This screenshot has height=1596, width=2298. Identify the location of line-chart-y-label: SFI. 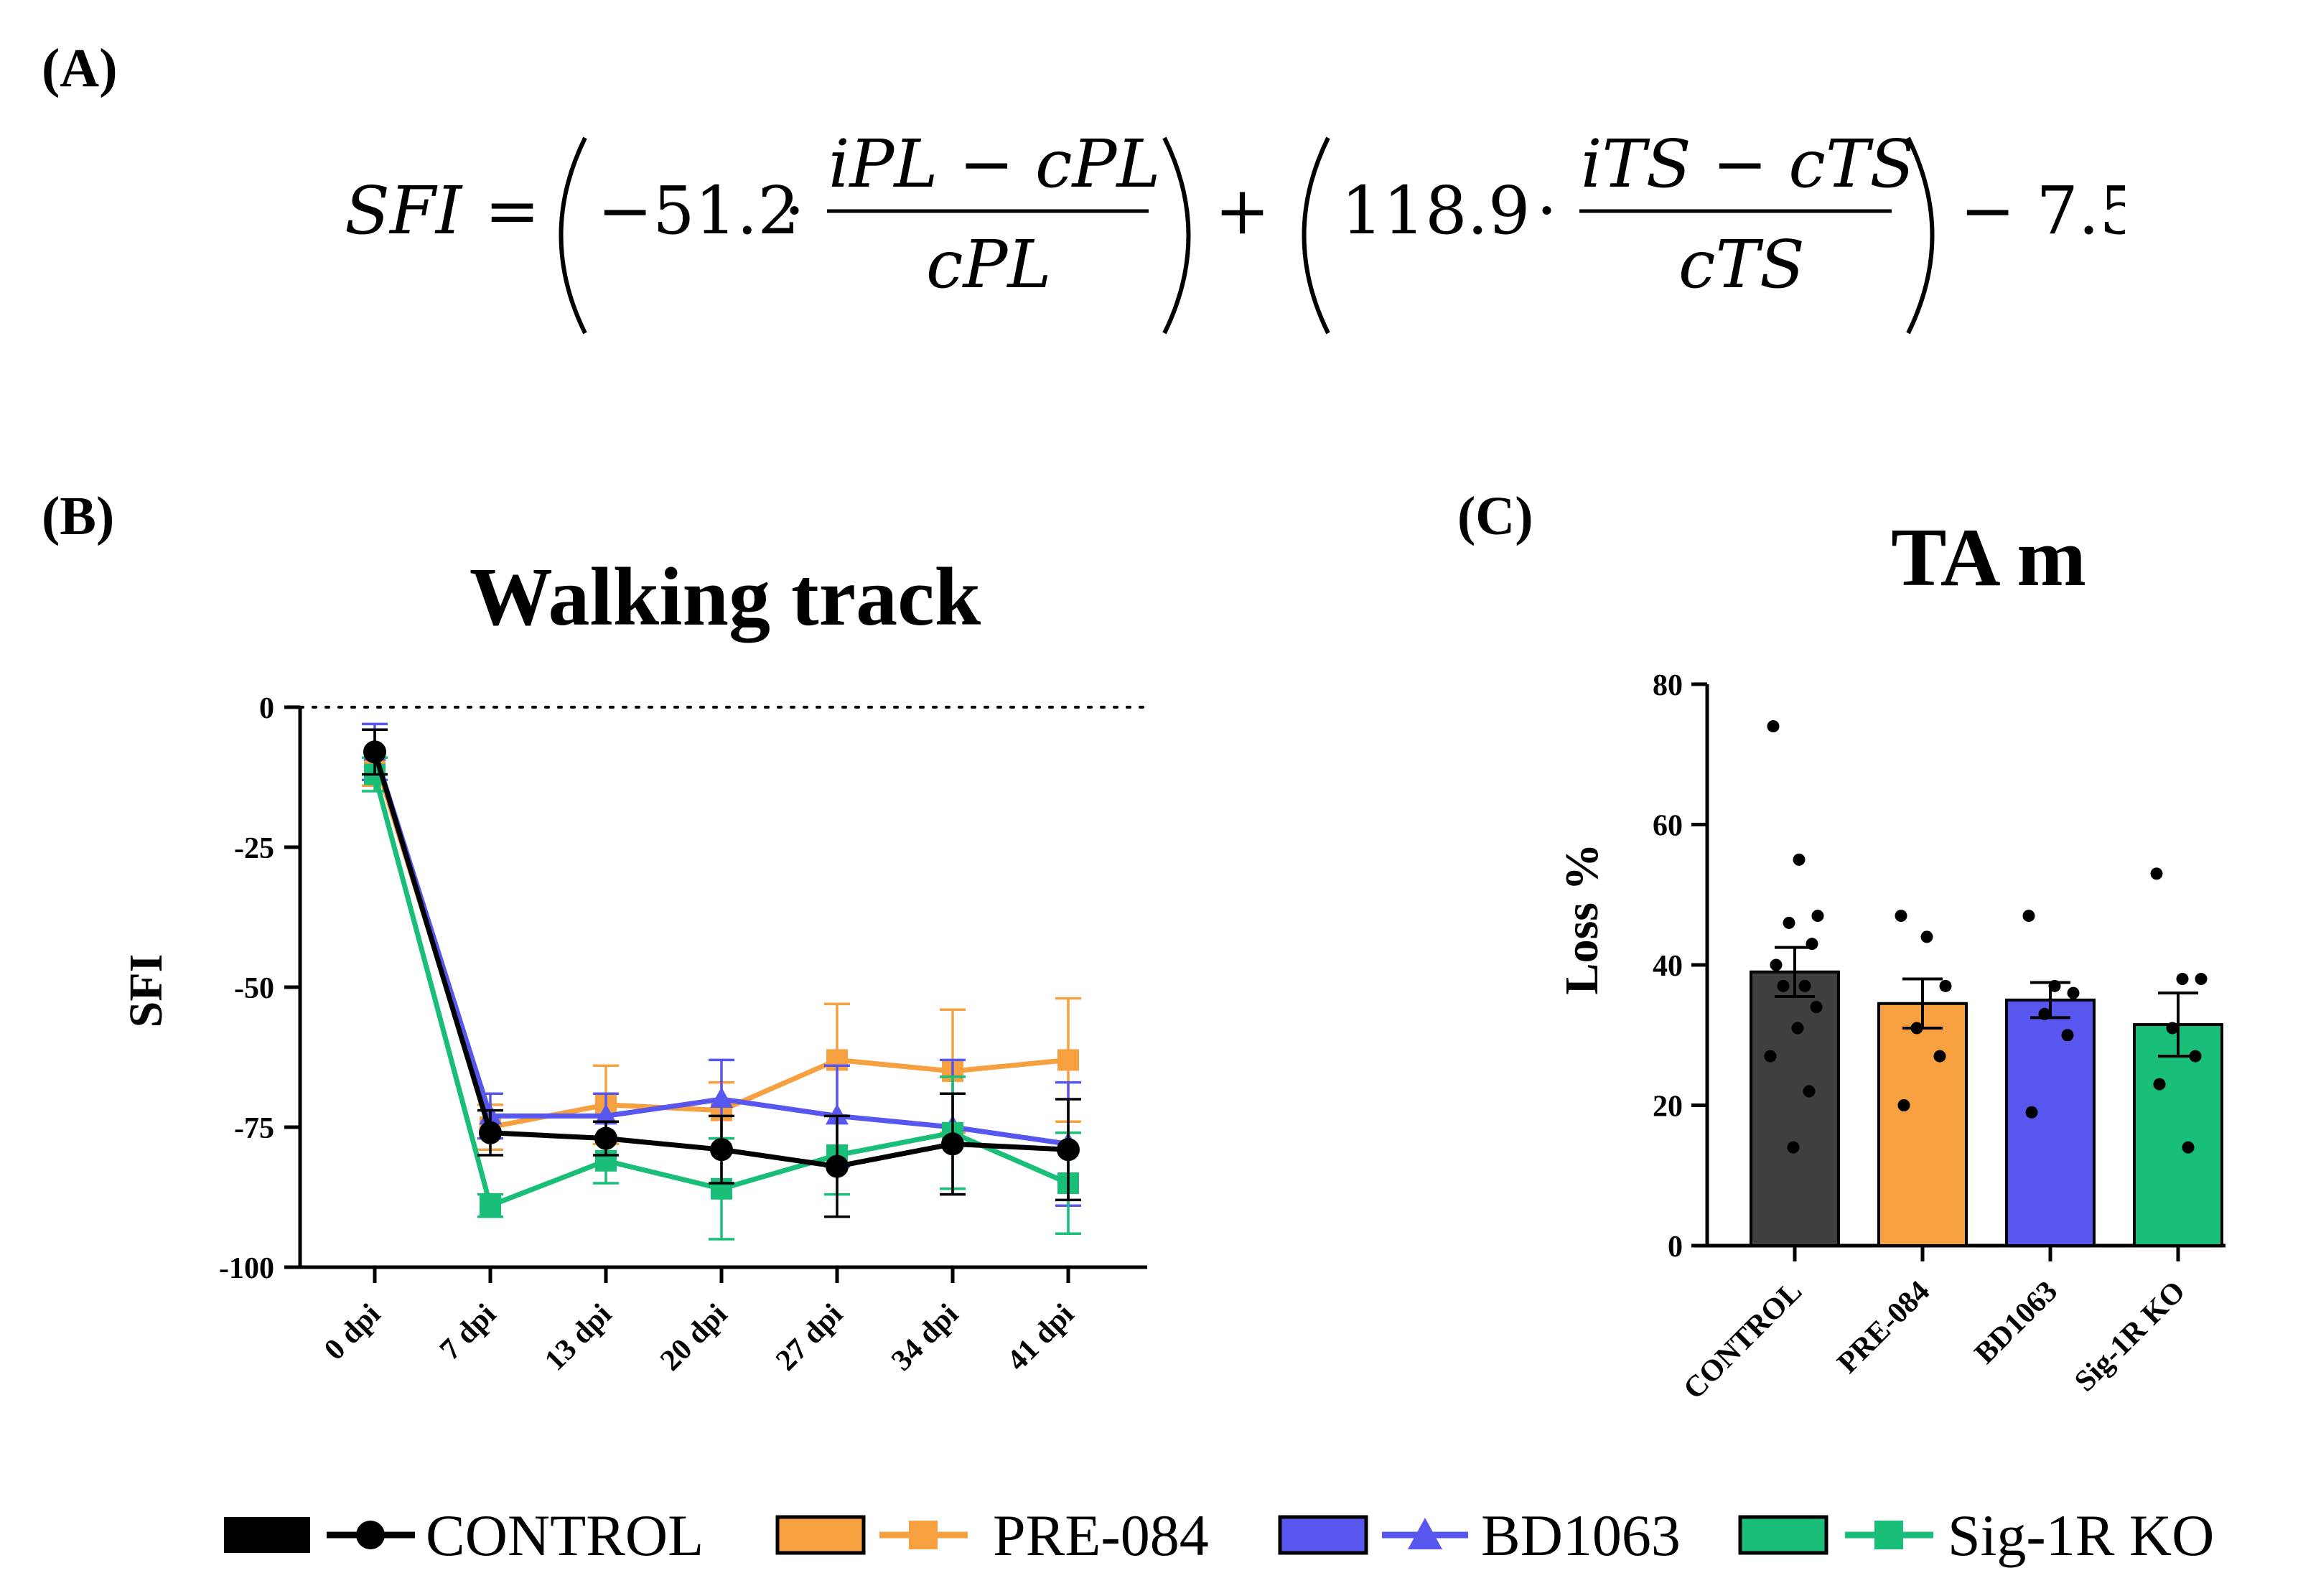
(146, 991).